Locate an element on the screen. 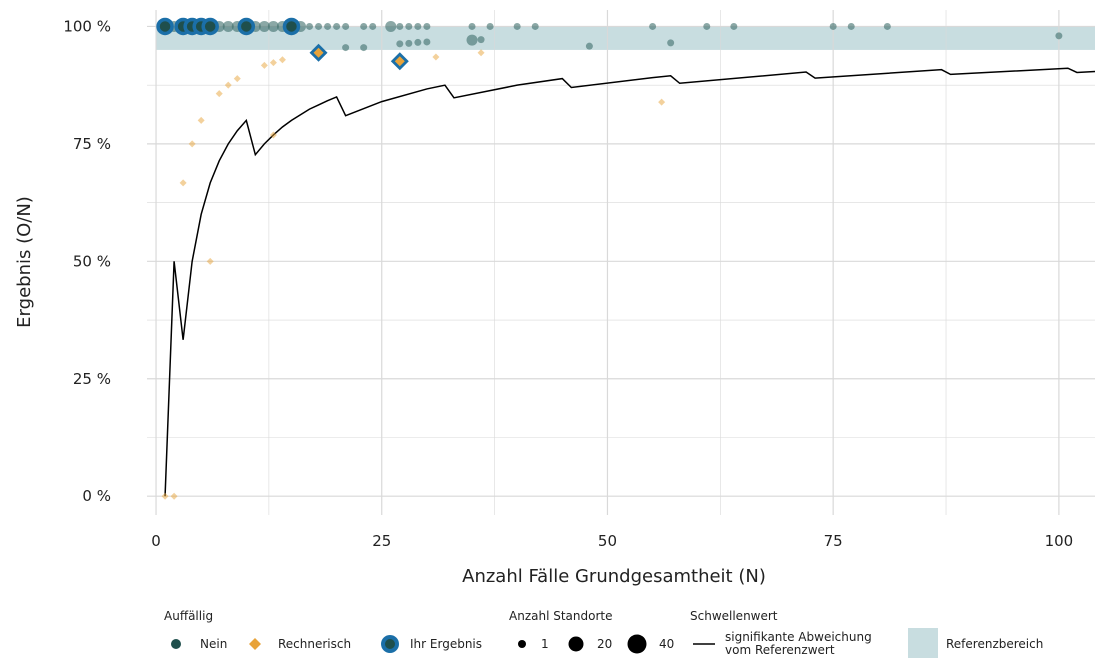 The image size is (1098, 665). x-tick-label: 50 is located at coordinates (607, 541).